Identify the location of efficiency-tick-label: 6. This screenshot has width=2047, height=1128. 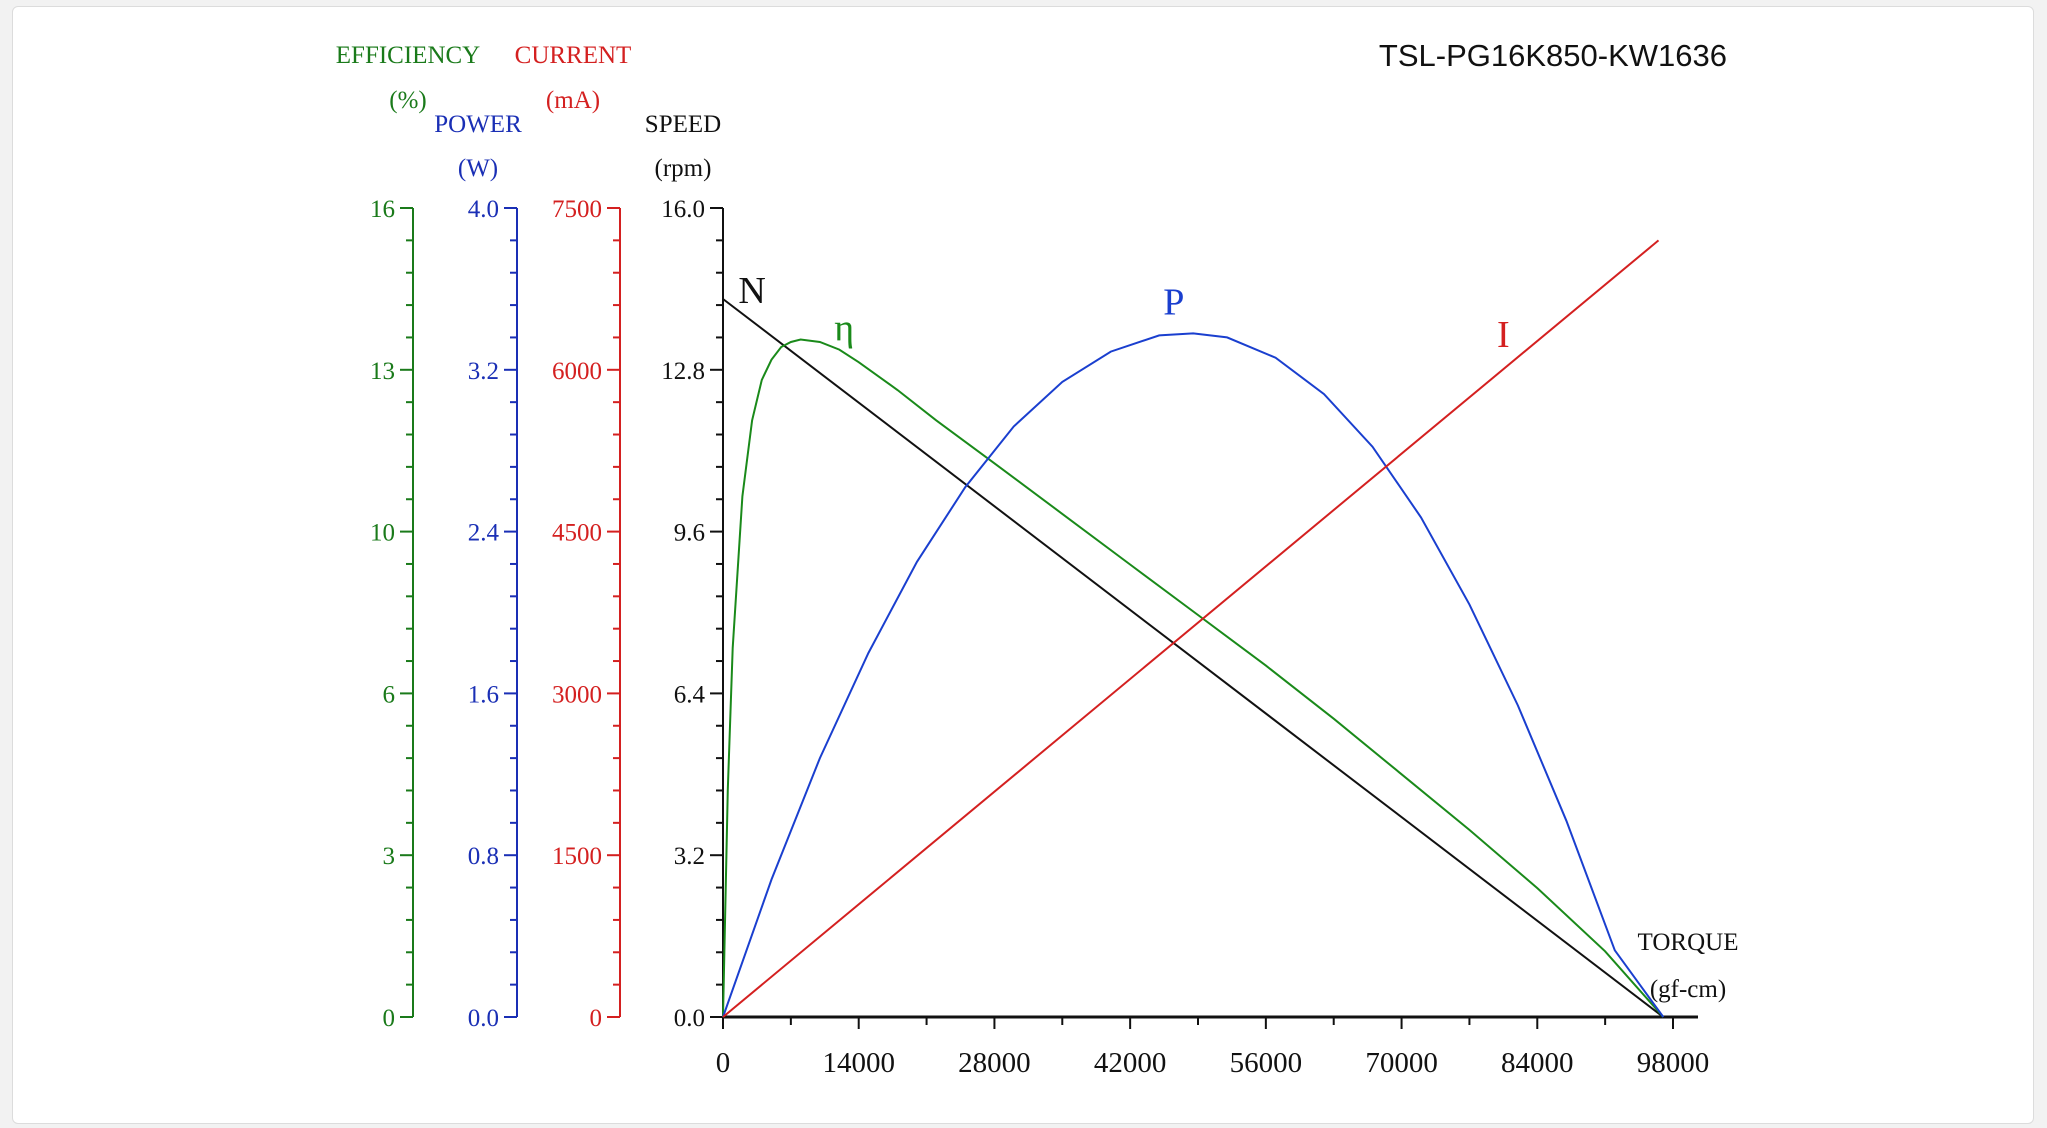
(389, 694).